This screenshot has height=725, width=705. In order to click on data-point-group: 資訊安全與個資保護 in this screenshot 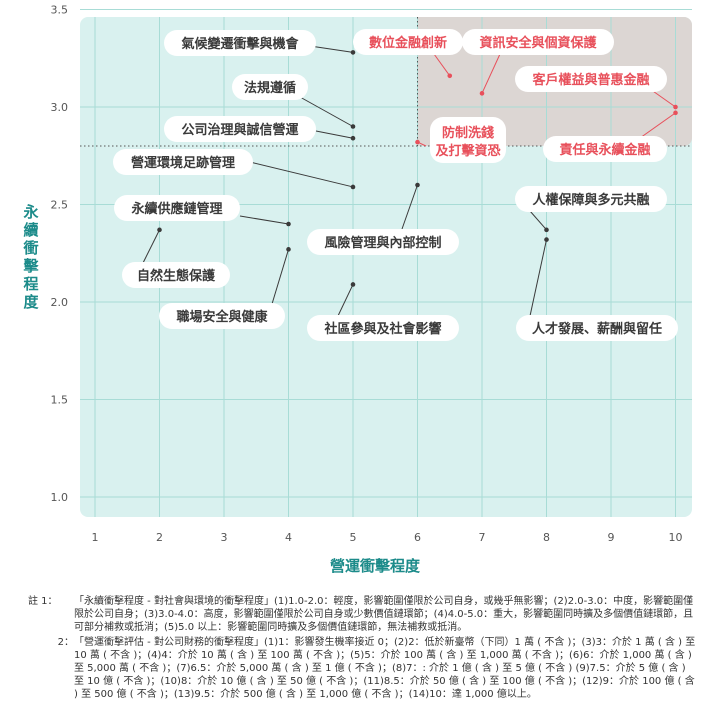, I will do `click(538, 62)`.